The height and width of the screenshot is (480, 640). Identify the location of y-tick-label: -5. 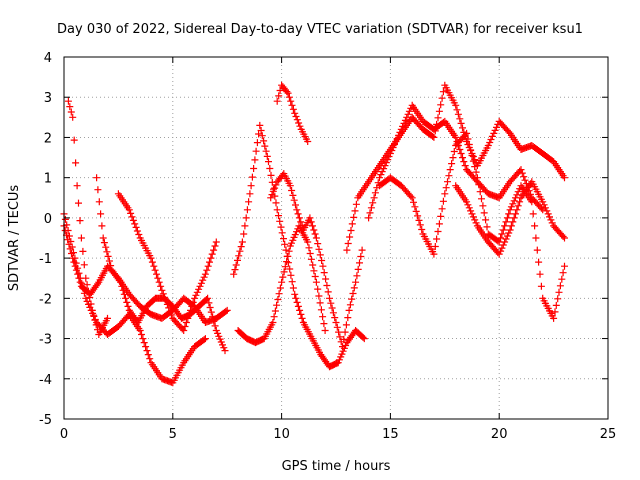
(45, 420).